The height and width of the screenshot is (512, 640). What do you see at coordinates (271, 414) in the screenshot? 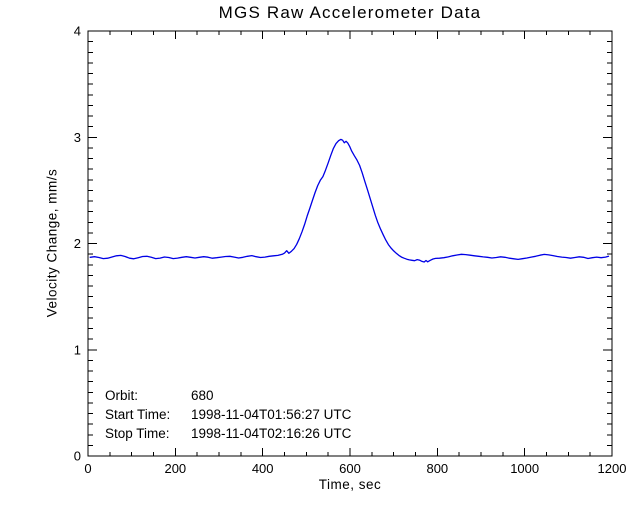
I see `start-time-value: 1998-11-04T01:56:27 UTC` at bounding box center [271, 414].